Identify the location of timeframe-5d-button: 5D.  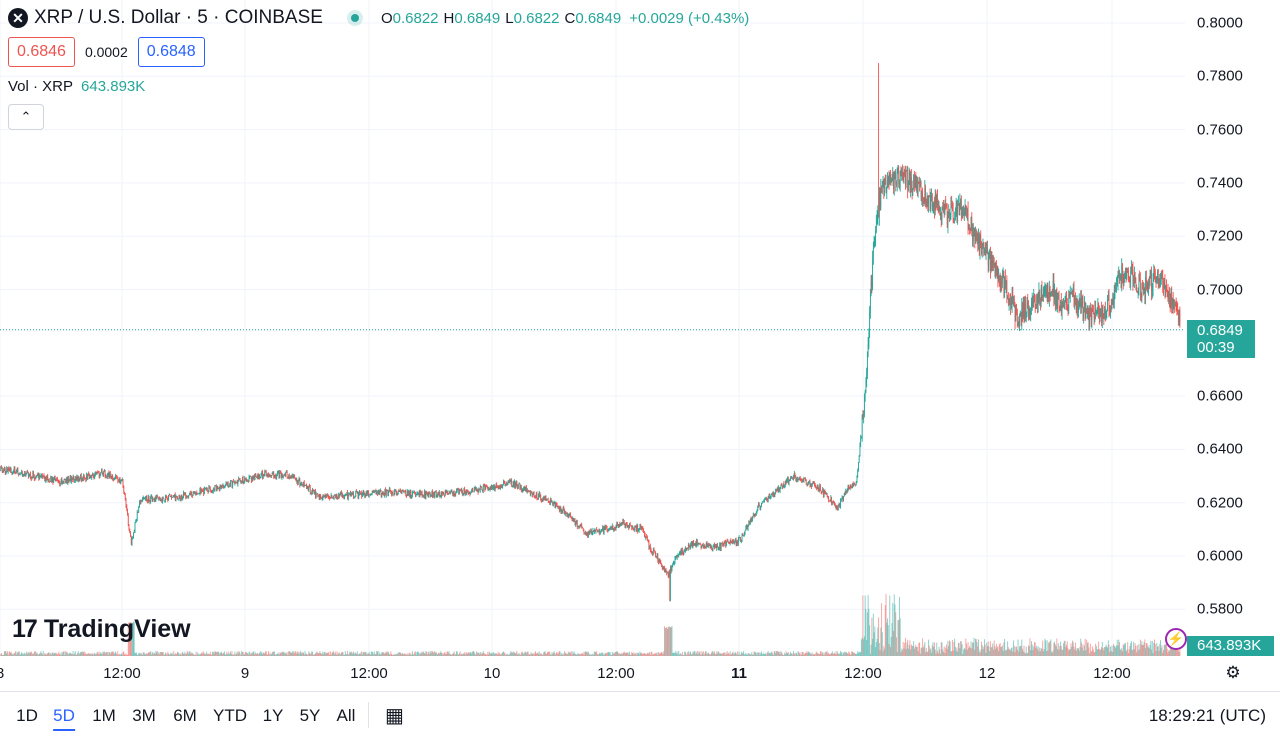
(64, 718).